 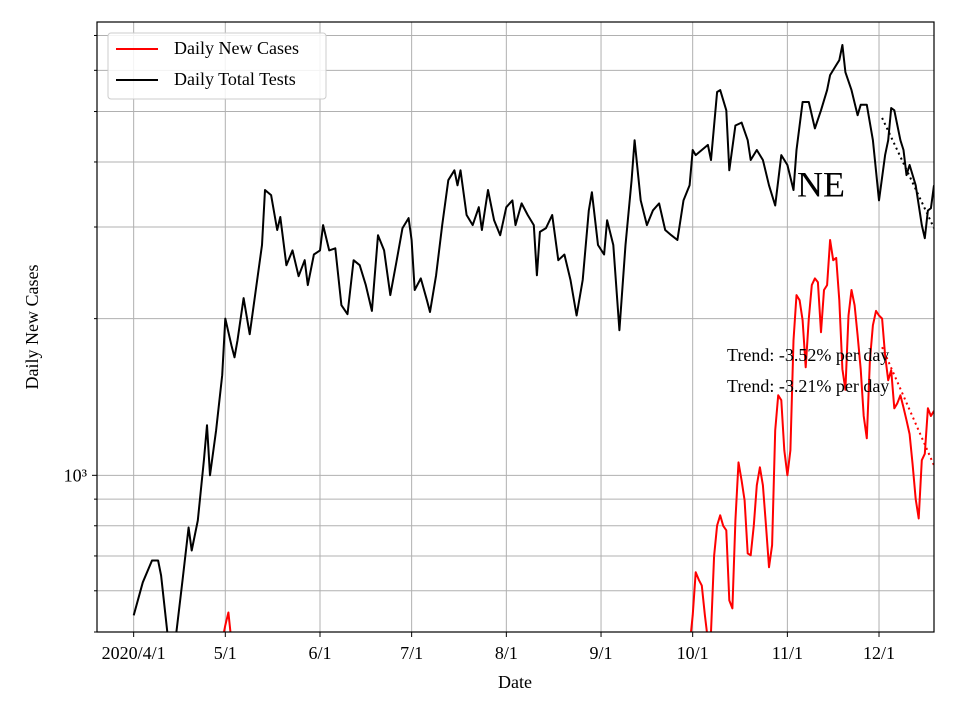 I want to click on x-tick-label: 5/1, so click(x=225, y=653).